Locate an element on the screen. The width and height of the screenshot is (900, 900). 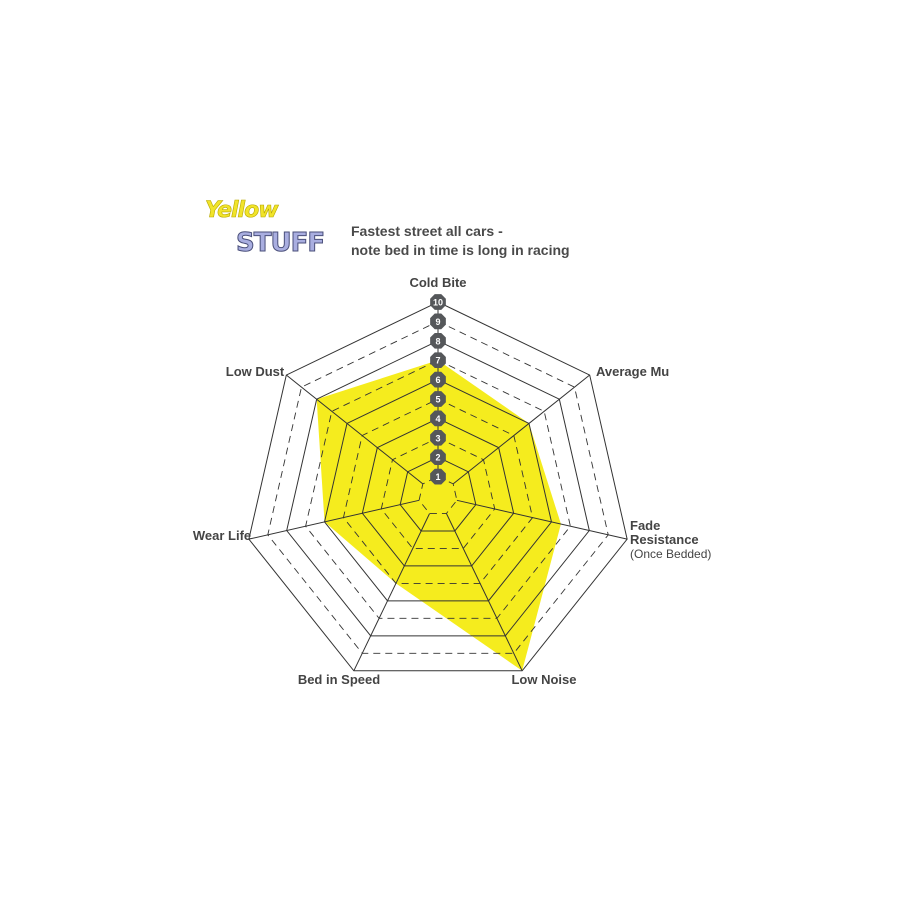
tick-label: 8 is located at coordinates (437, 341).